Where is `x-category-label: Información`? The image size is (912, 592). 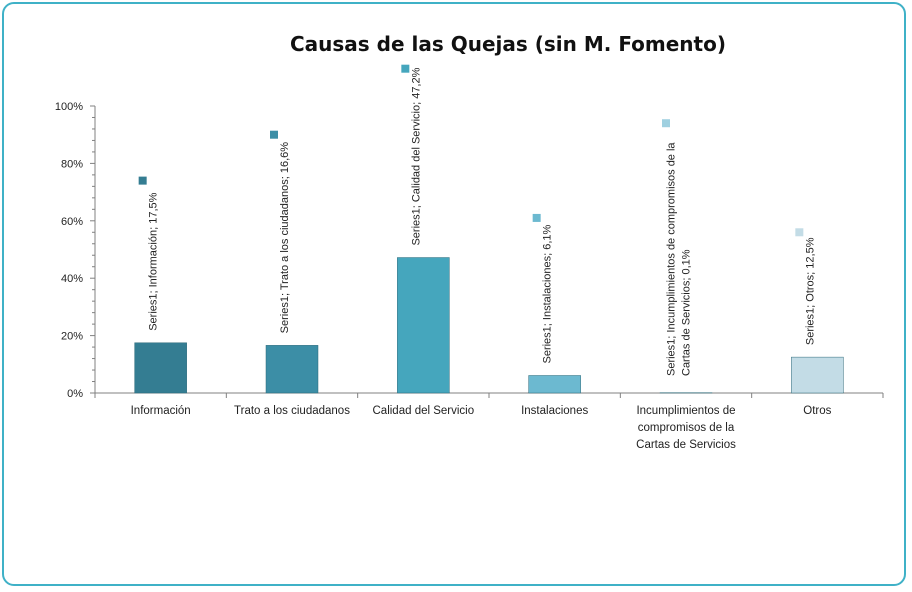
x-category-label: Información is located at coordinates (161, 411).